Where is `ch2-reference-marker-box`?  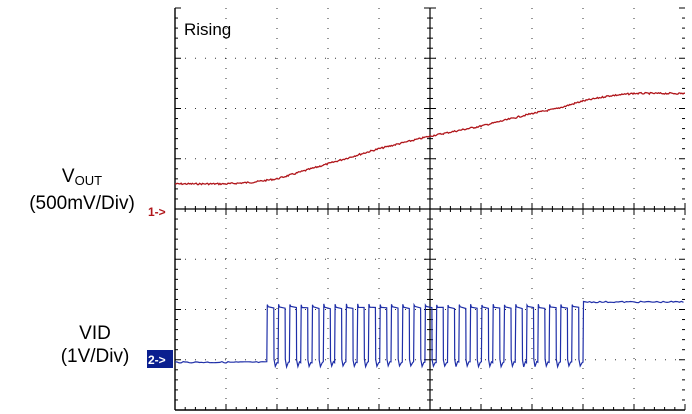 ch2-reference-marker-box is located at coordinates (160, 359).